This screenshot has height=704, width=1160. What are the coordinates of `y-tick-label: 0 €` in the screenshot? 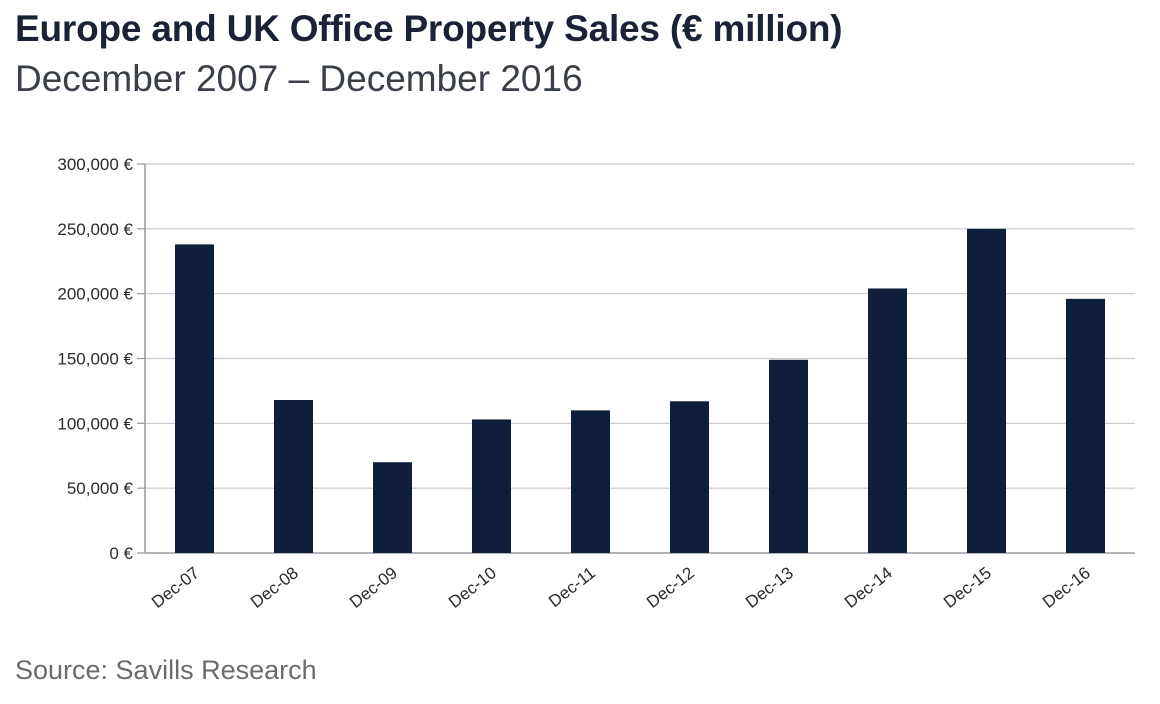 It's located at (121, 553).